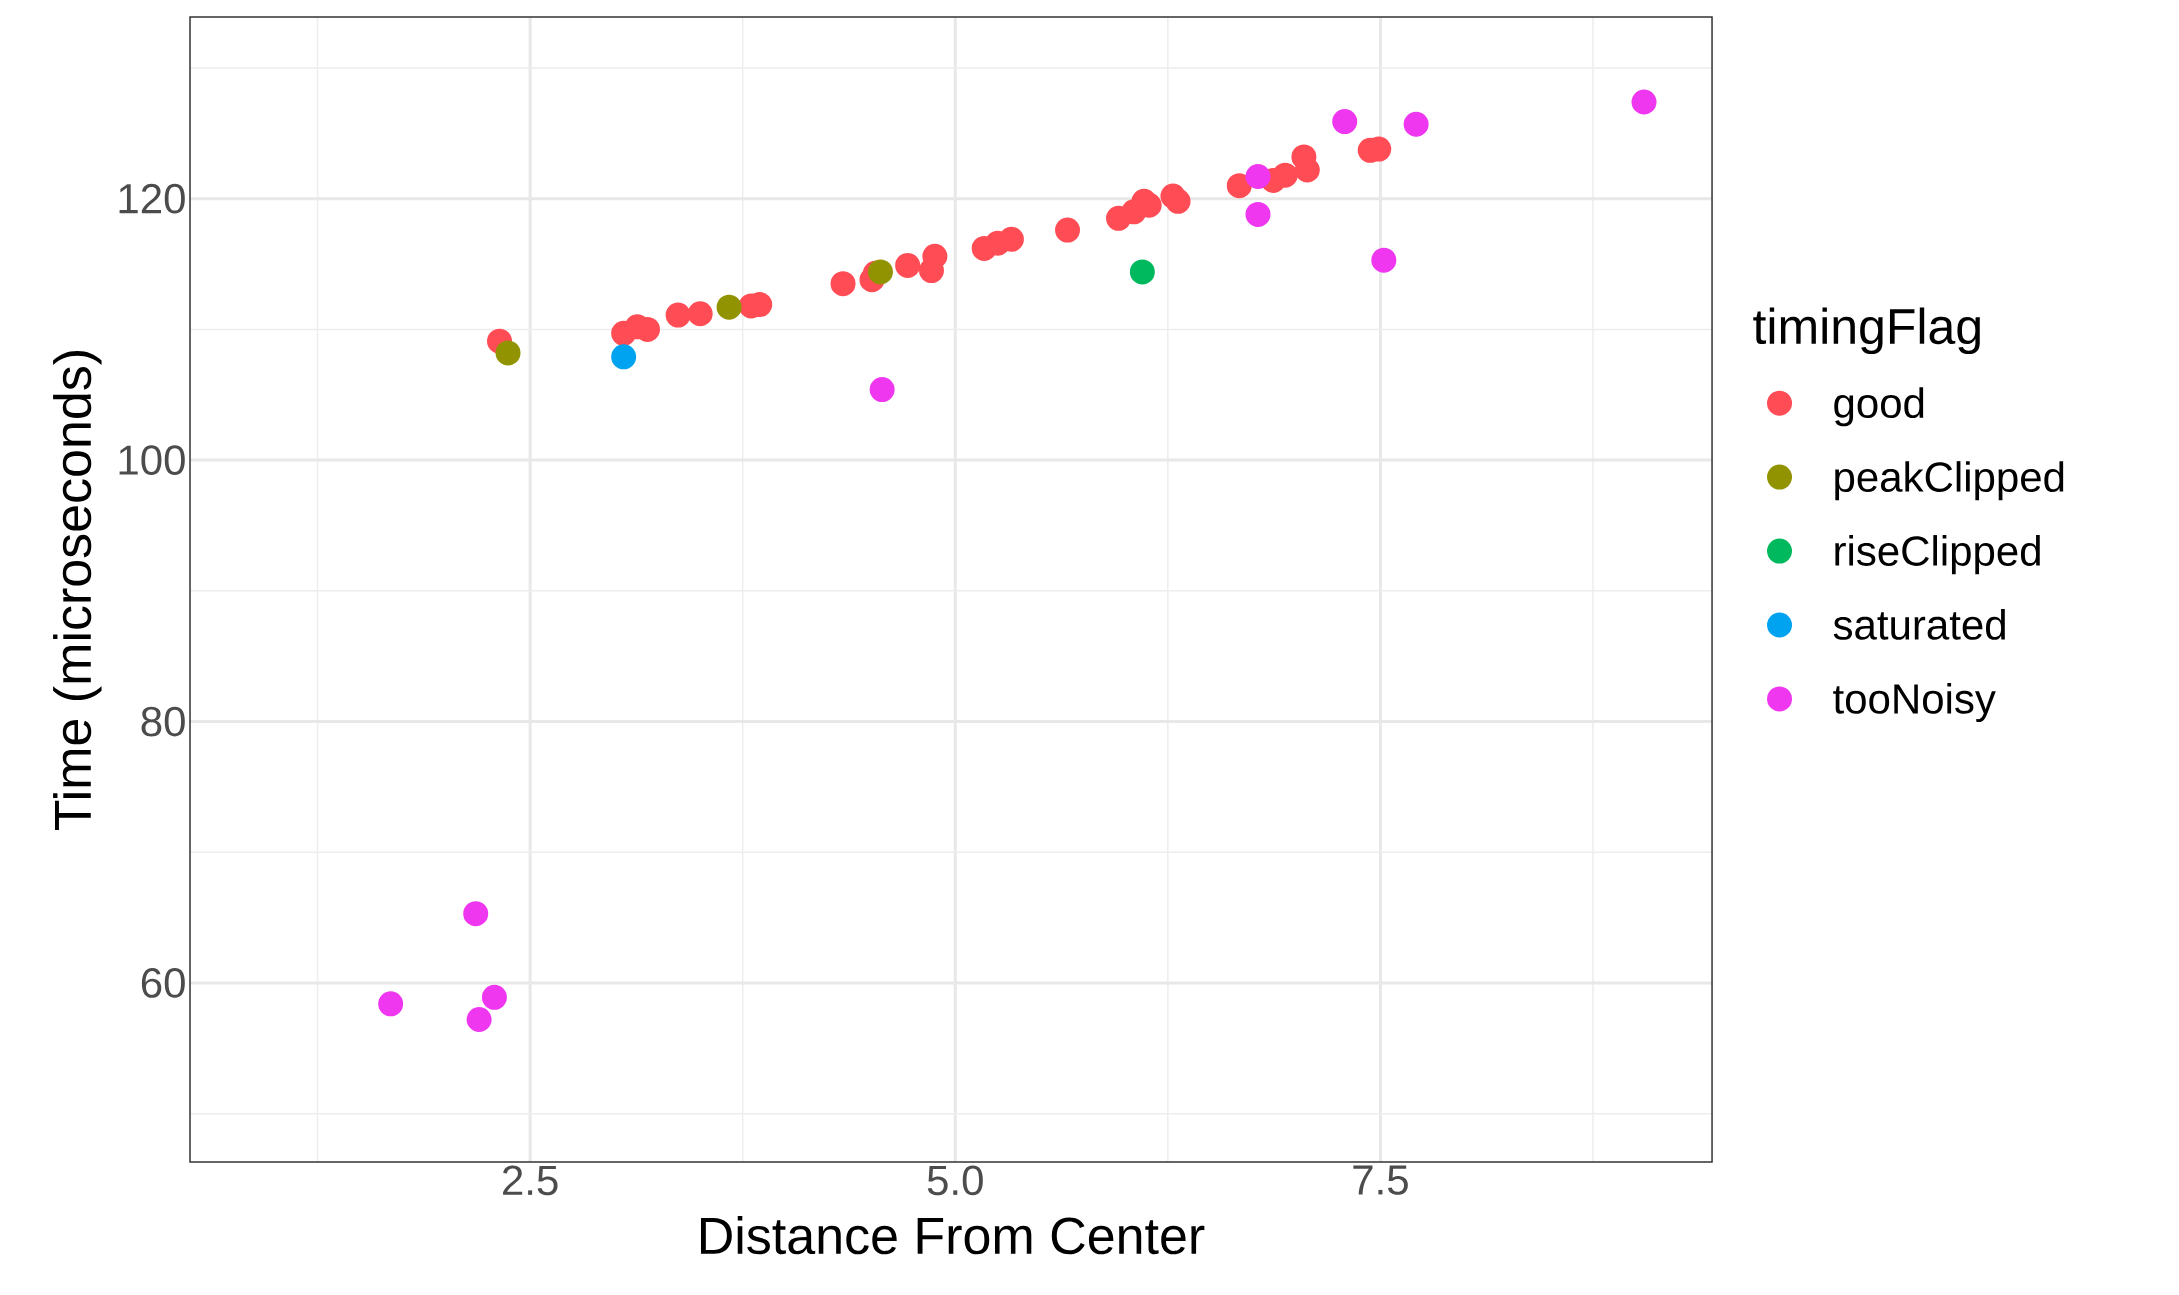 The width and height of the screenshot is (2179, 1295). I want to click on x-tick-label: 5.0, so click(955, 1180).